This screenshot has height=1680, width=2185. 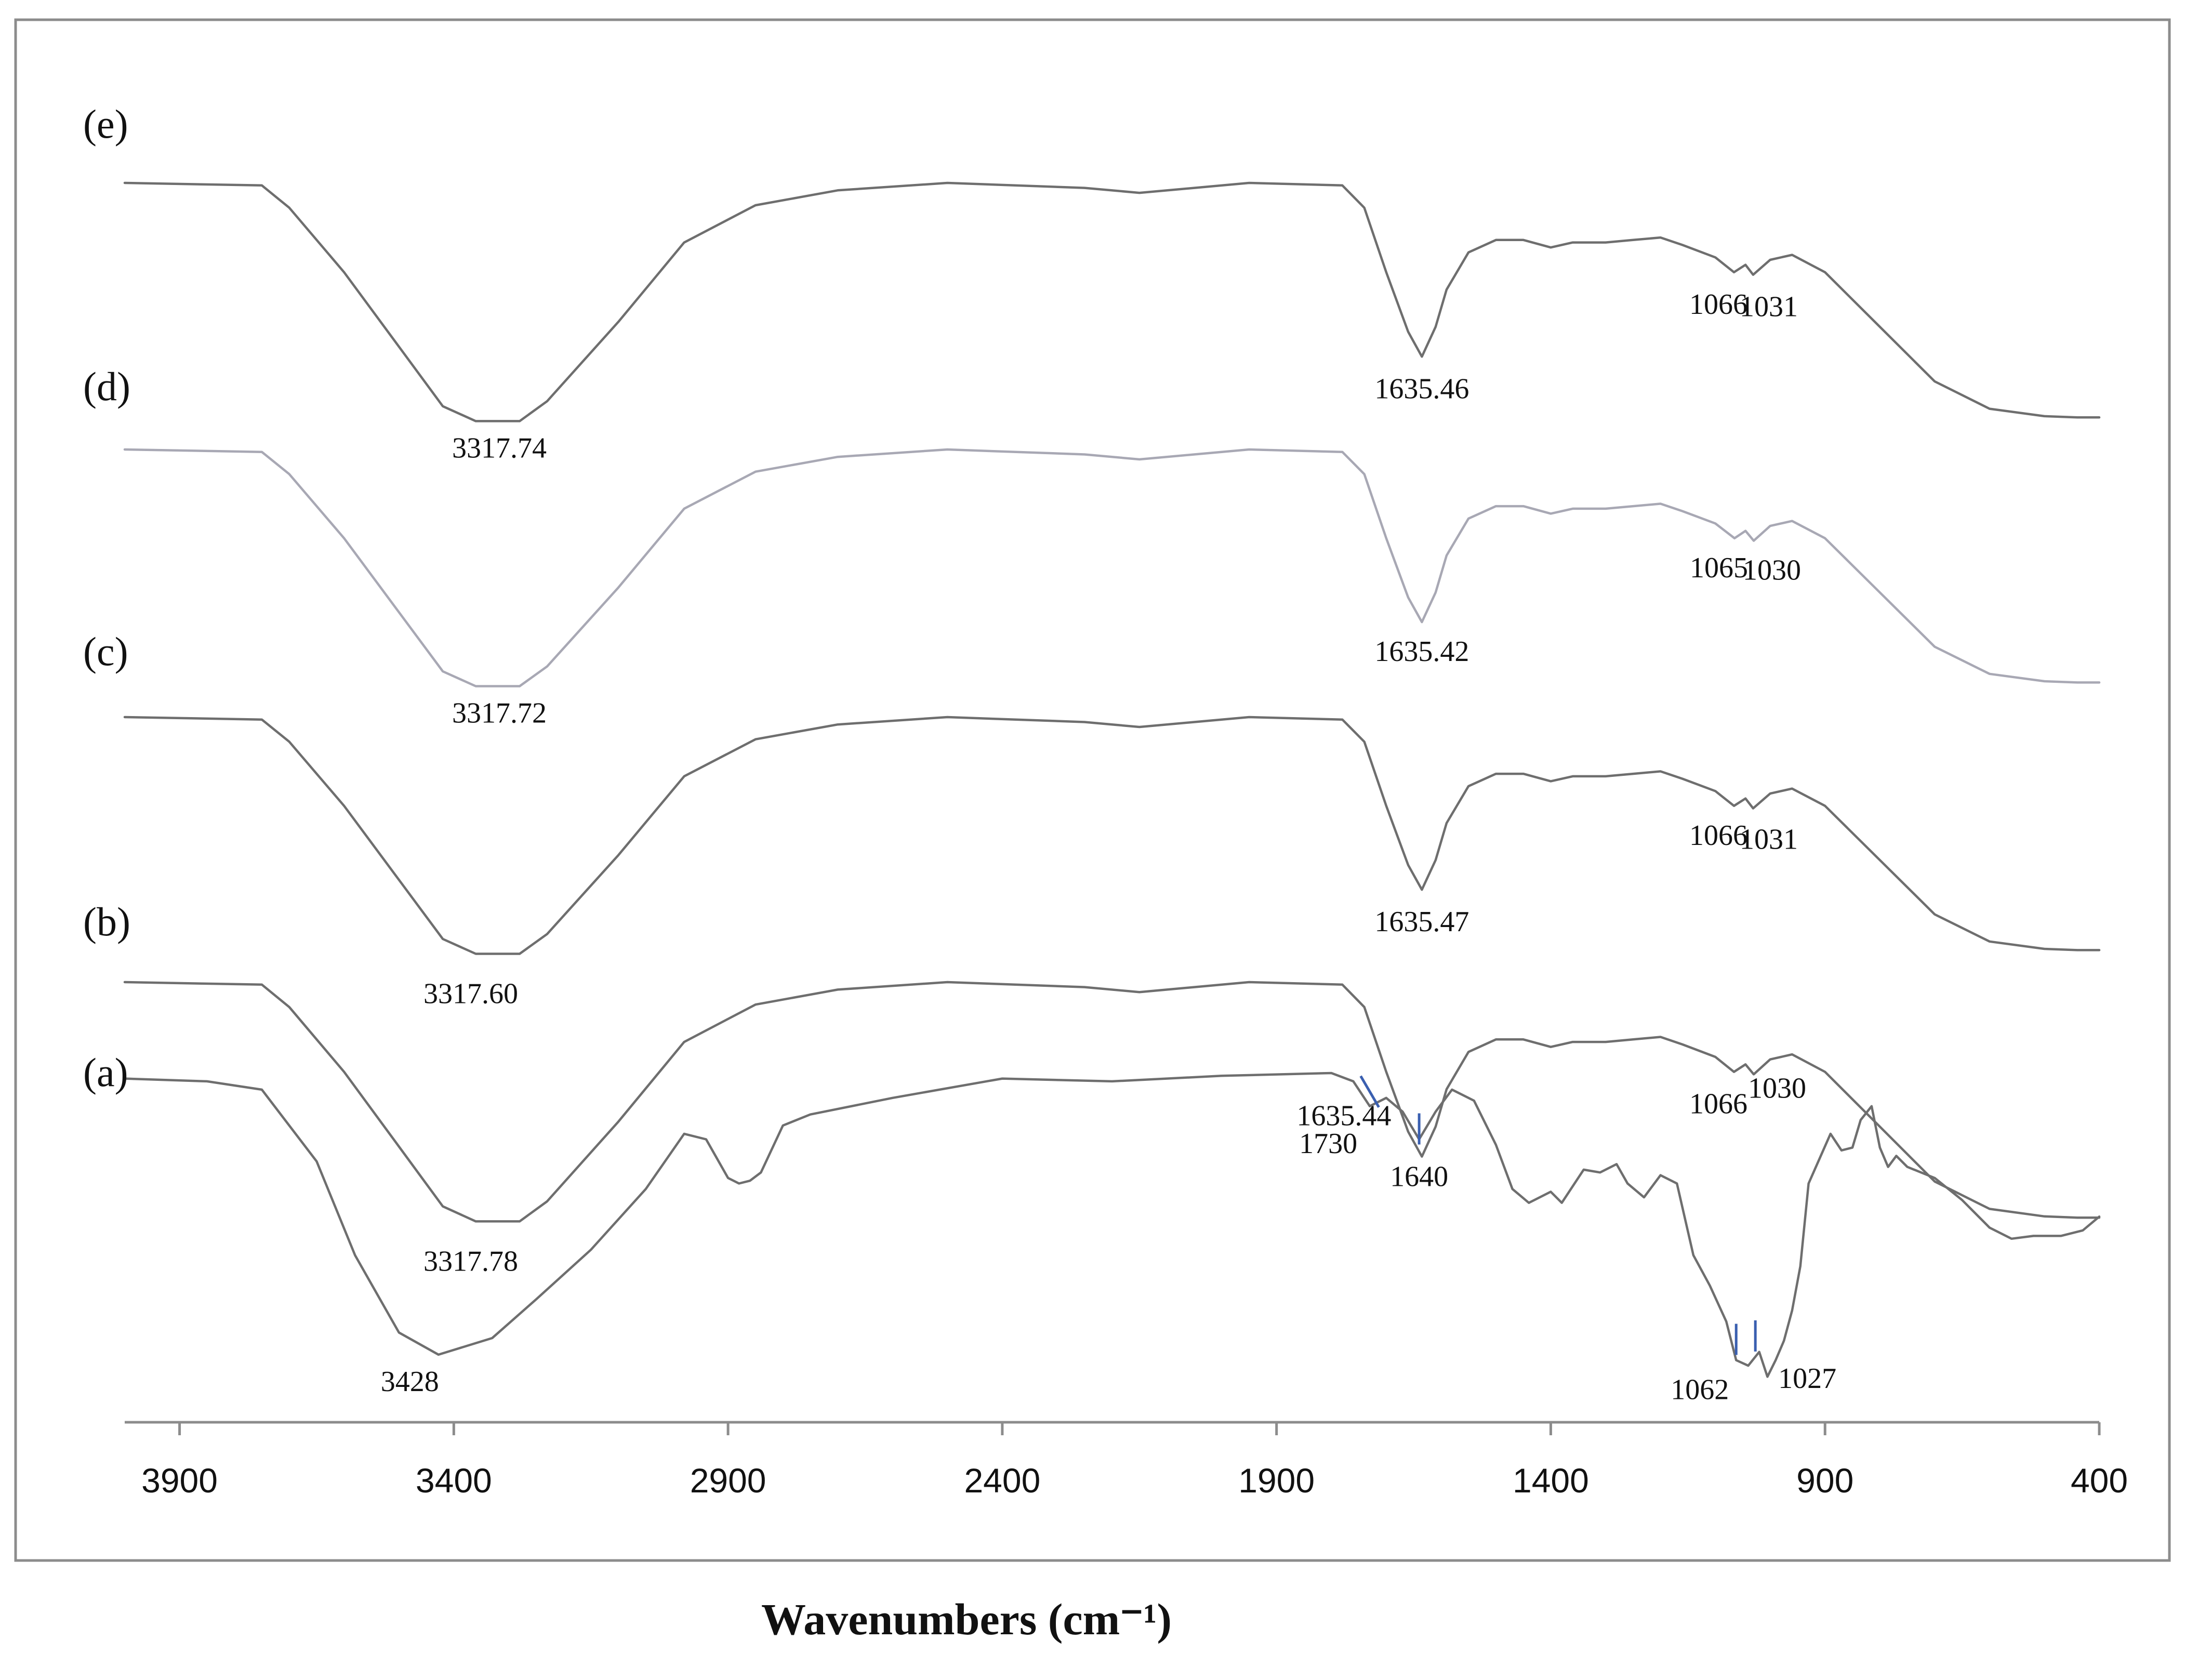 What do you see at coordinates (105, 124) in the screenshot?
I see `series-label: (e)` at bounding box center [105, 124].